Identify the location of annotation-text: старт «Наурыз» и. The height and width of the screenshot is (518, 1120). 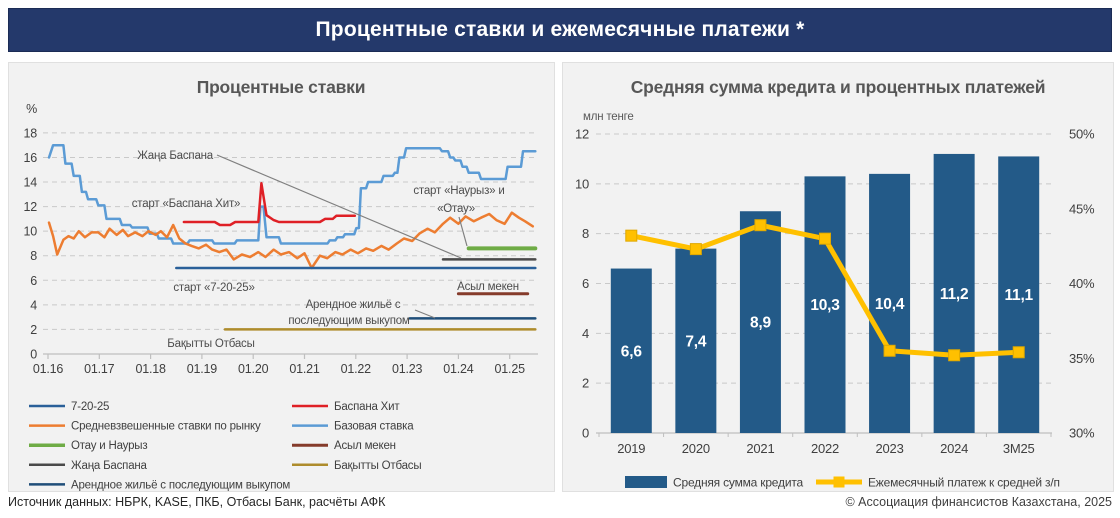
(458, 191).